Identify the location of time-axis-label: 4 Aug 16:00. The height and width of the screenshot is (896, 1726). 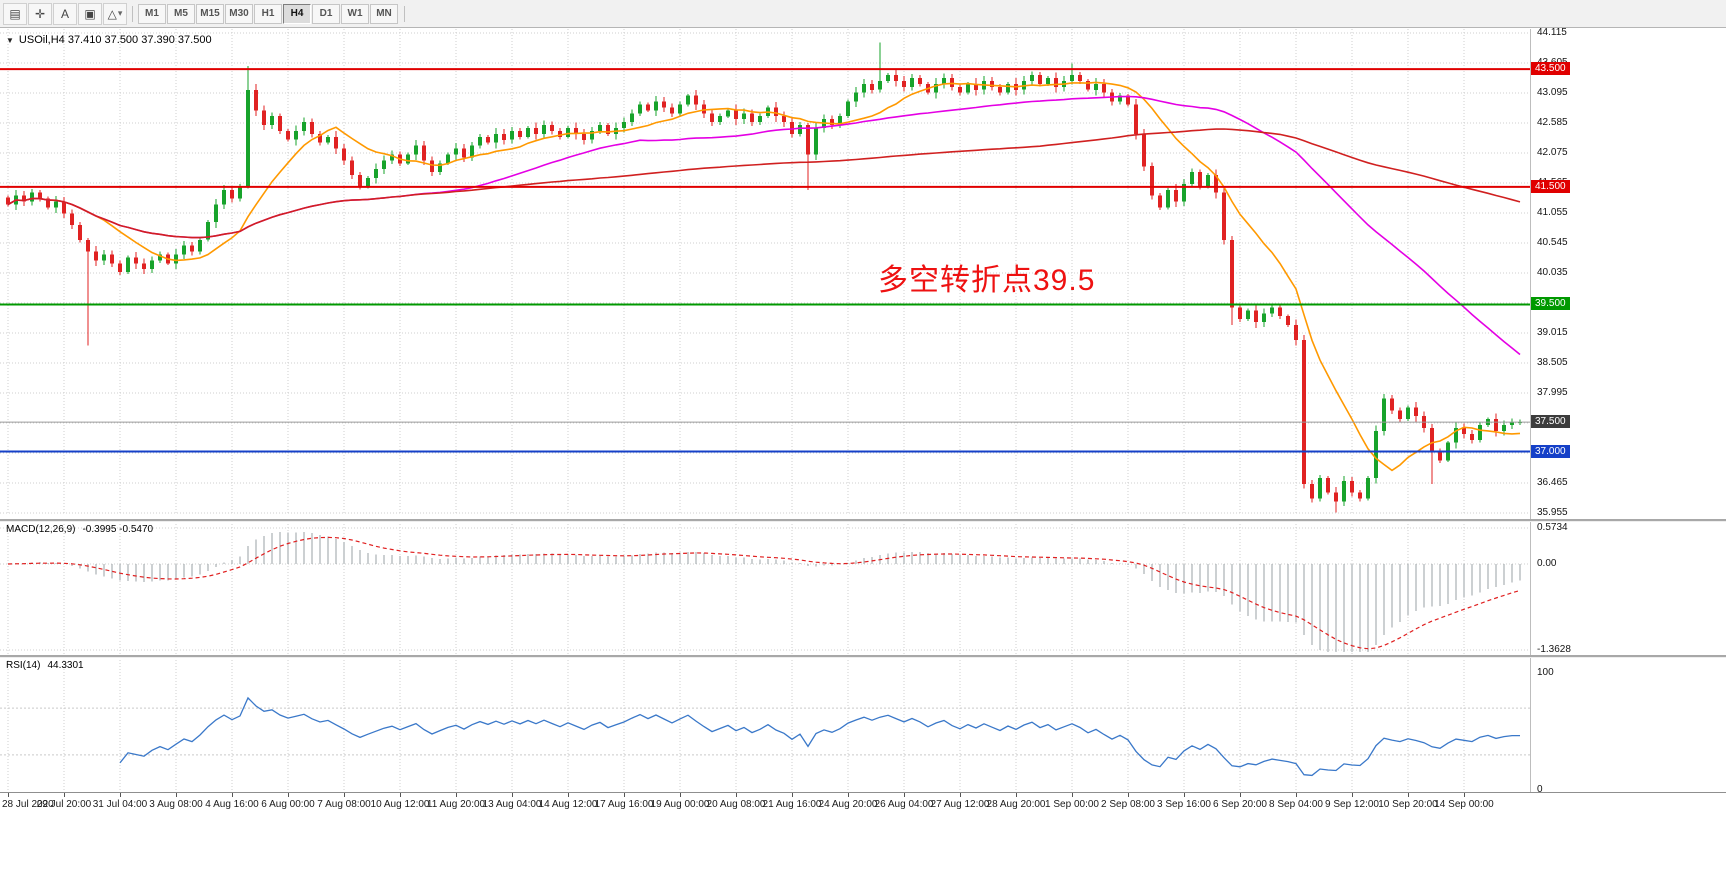
(232, 804).